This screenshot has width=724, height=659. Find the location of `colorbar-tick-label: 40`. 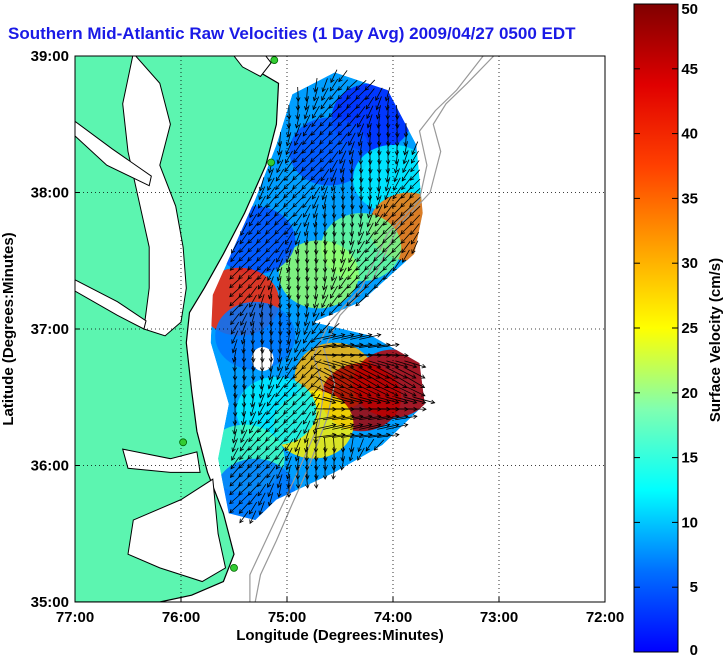

colorbar-tick-label: 40 is located at coordinates (689, 134).